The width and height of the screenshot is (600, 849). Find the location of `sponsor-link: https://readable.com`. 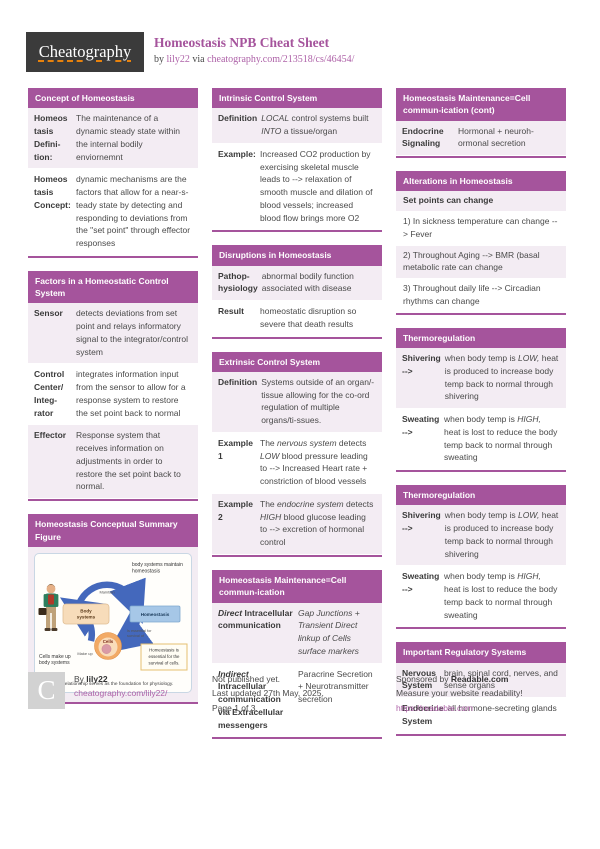

sponsor-link: https://readable.com is located at coordinates (435, 707).